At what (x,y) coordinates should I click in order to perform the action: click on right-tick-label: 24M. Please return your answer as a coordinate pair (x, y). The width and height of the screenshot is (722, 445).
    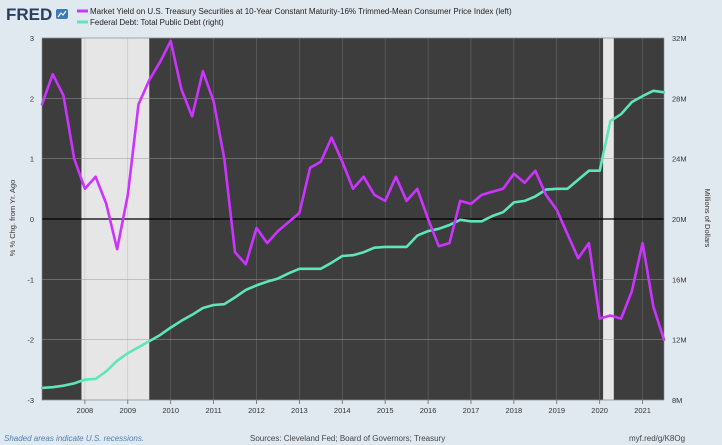
    Looking at the image, I should click on (679, 159).